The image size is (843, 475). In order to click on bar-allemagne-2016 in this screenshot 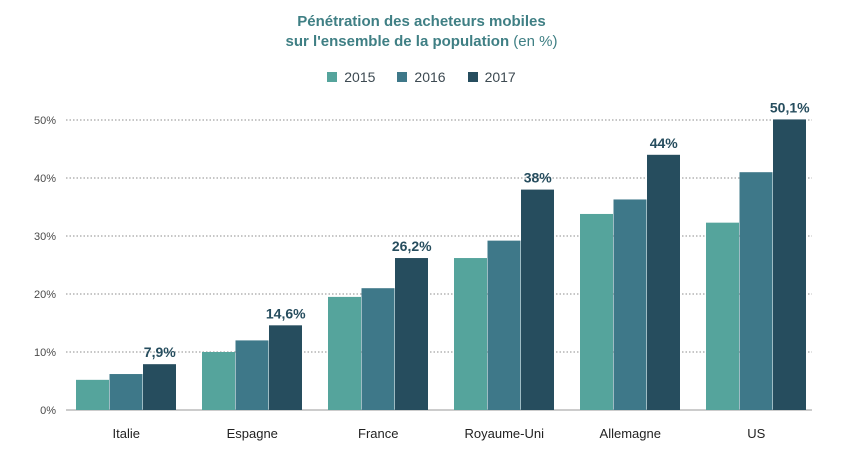, I will do `click(630, 304)`.